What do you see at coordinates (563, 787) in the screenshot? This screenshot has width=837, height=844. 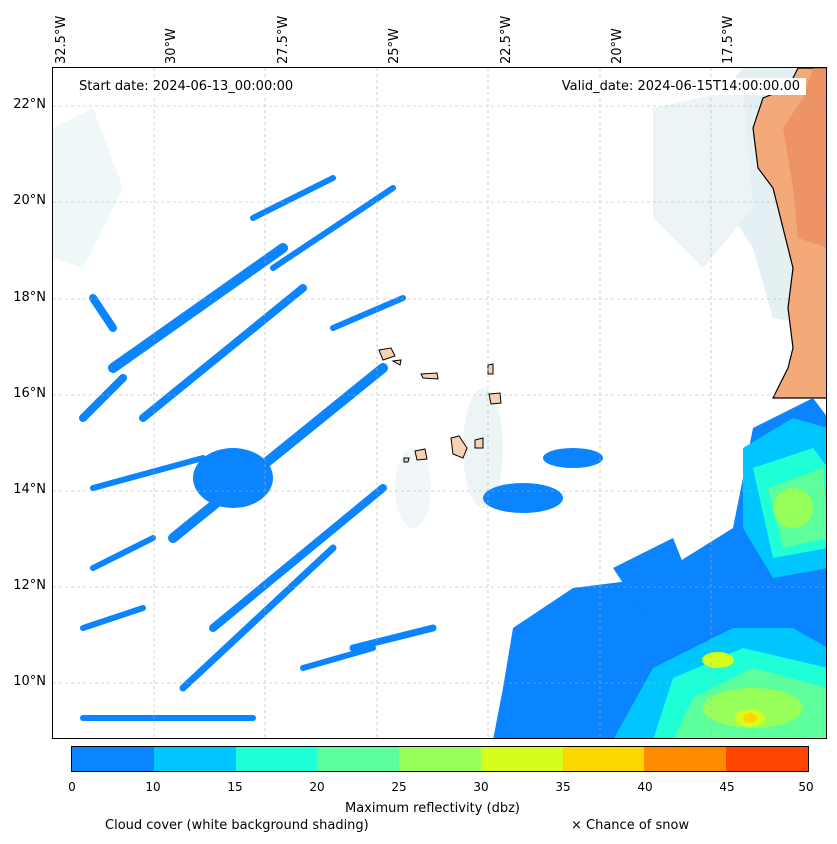 I see `colorbar-tick-35: 35` at bounding box center [563, 787].